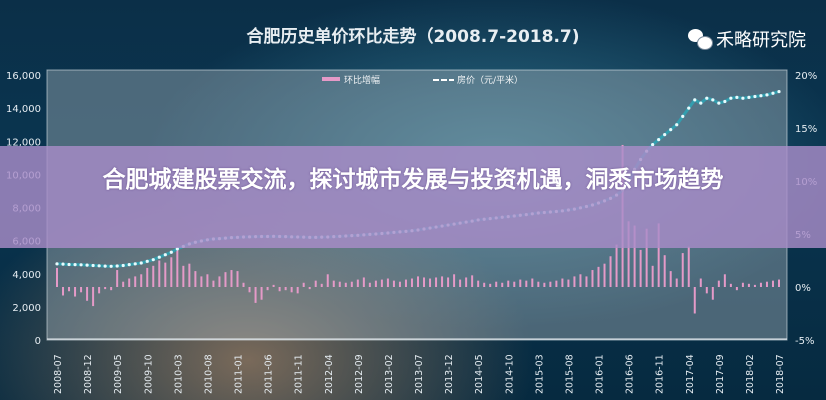 The height and width of the screenshot is (400, 826). Describe the element at coordinates (509, 374) in the screenshot. I see `x-tick-label: 2014-10` at that location.